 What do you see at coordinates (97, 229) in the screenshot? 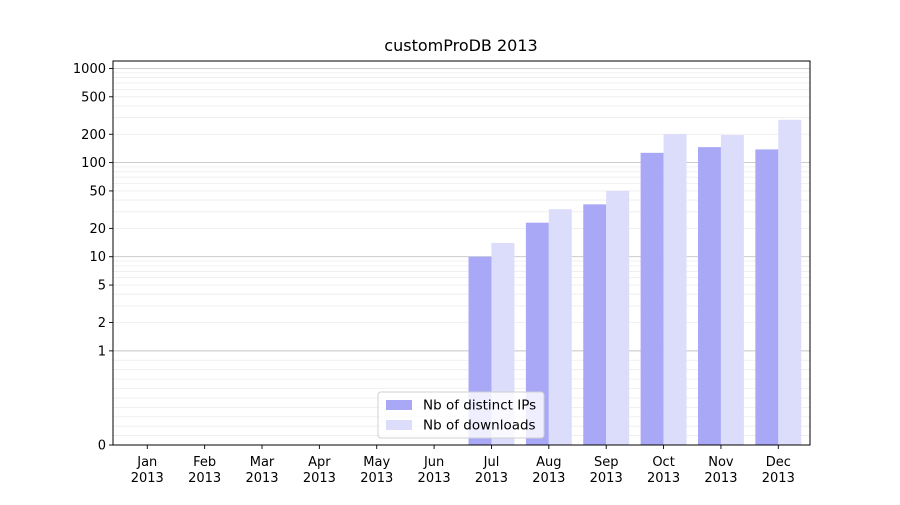
I see `y-tick-label: 20` at bounding box center [97, 229].